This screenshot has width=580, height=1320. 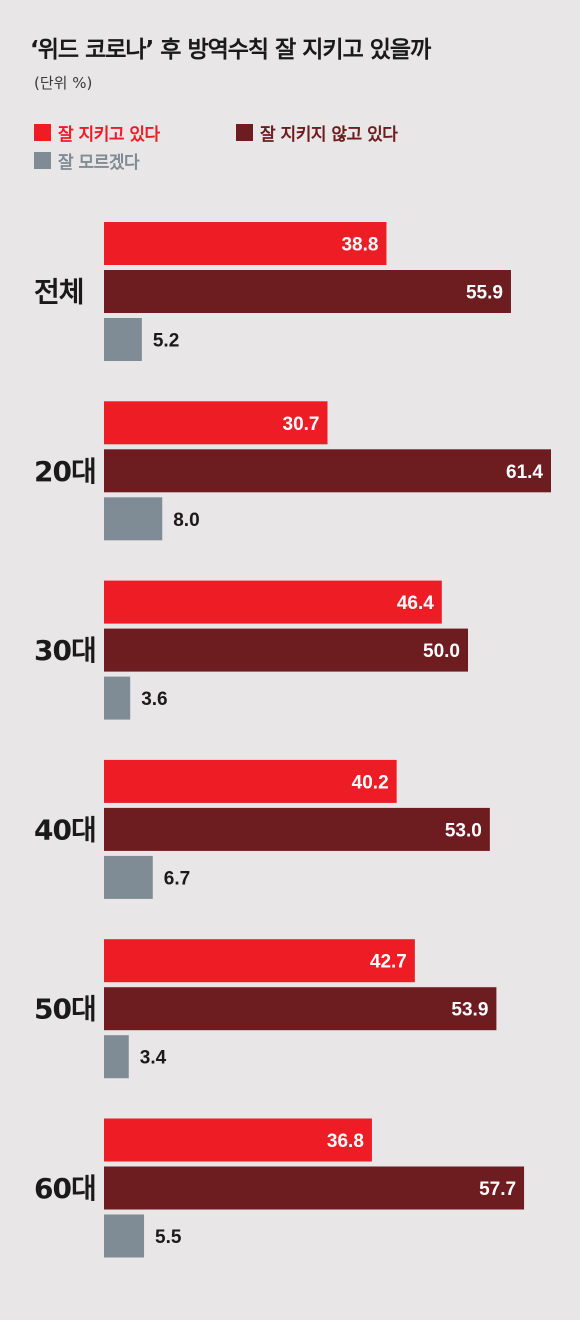 What do you see at coordinates (463, 830) in the screenshot?
I see `data-label: 53.0` at bounding box center [463, 830].